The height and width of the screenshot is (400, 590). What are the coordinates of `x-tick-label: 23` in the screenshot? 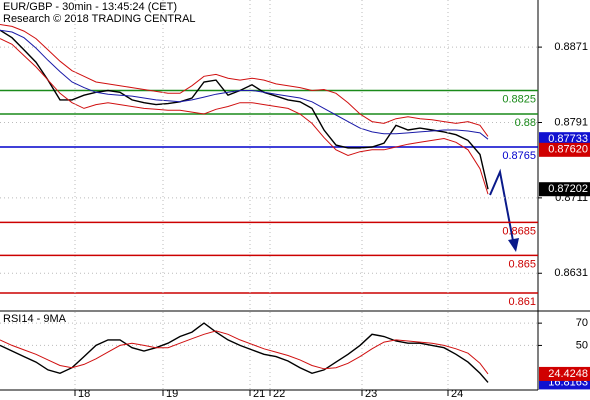 It's located at (371, 394).